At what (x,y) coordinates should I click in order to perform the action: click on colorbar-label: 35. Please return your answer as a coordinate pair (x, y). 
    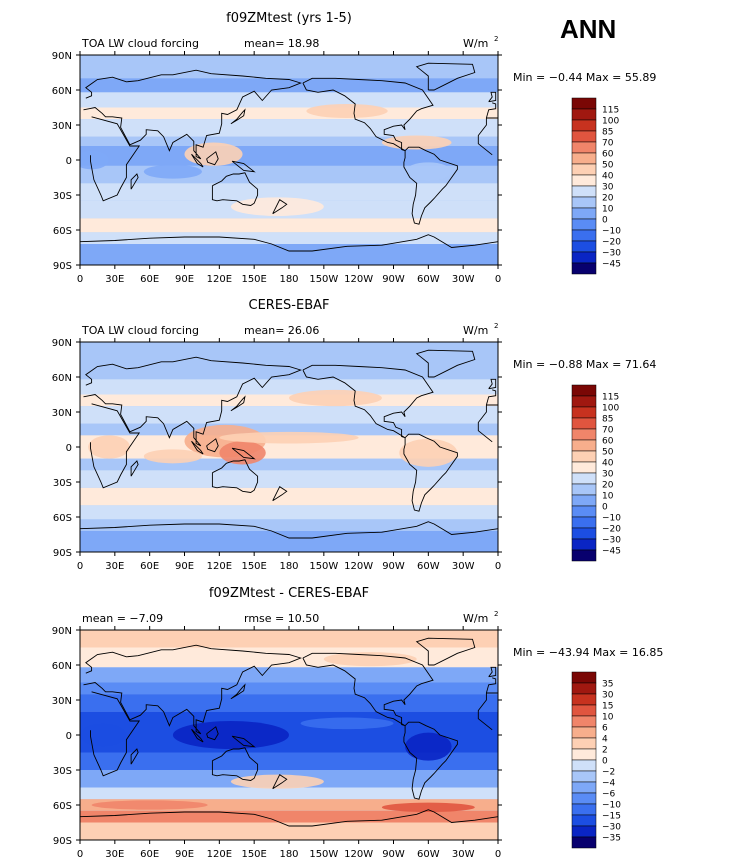
    Looking at the image, I should click on (607, 685).